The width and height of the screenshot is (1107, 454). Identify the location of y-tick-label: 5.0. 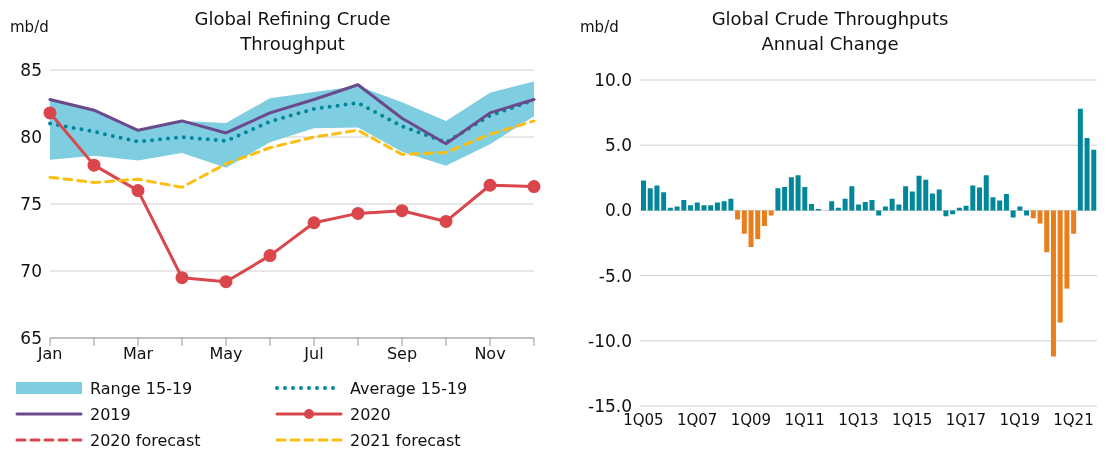
(618, 145).